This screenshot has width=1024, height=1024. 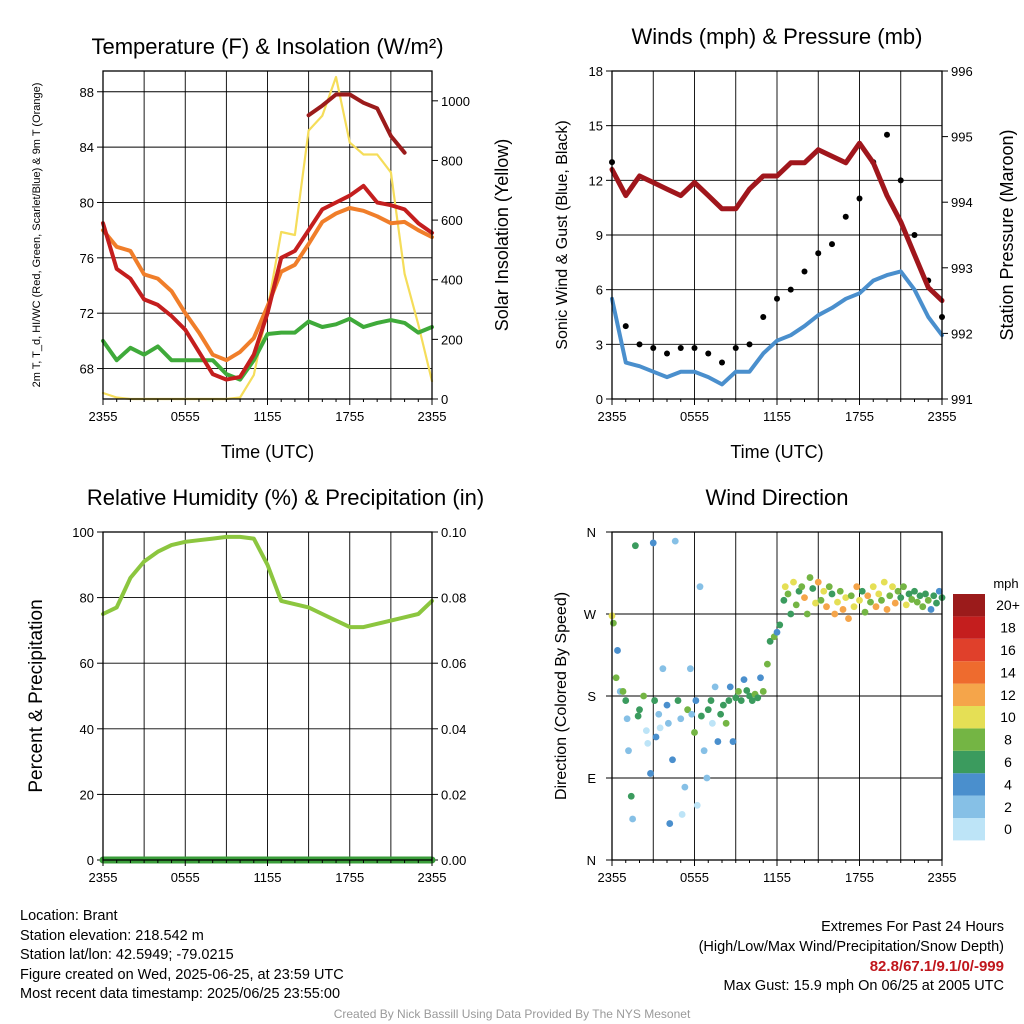 What do you see at coordinates (87, 202) in the screenshot?
I see `y-tick-label: 80` at bounding box center [87, 202].